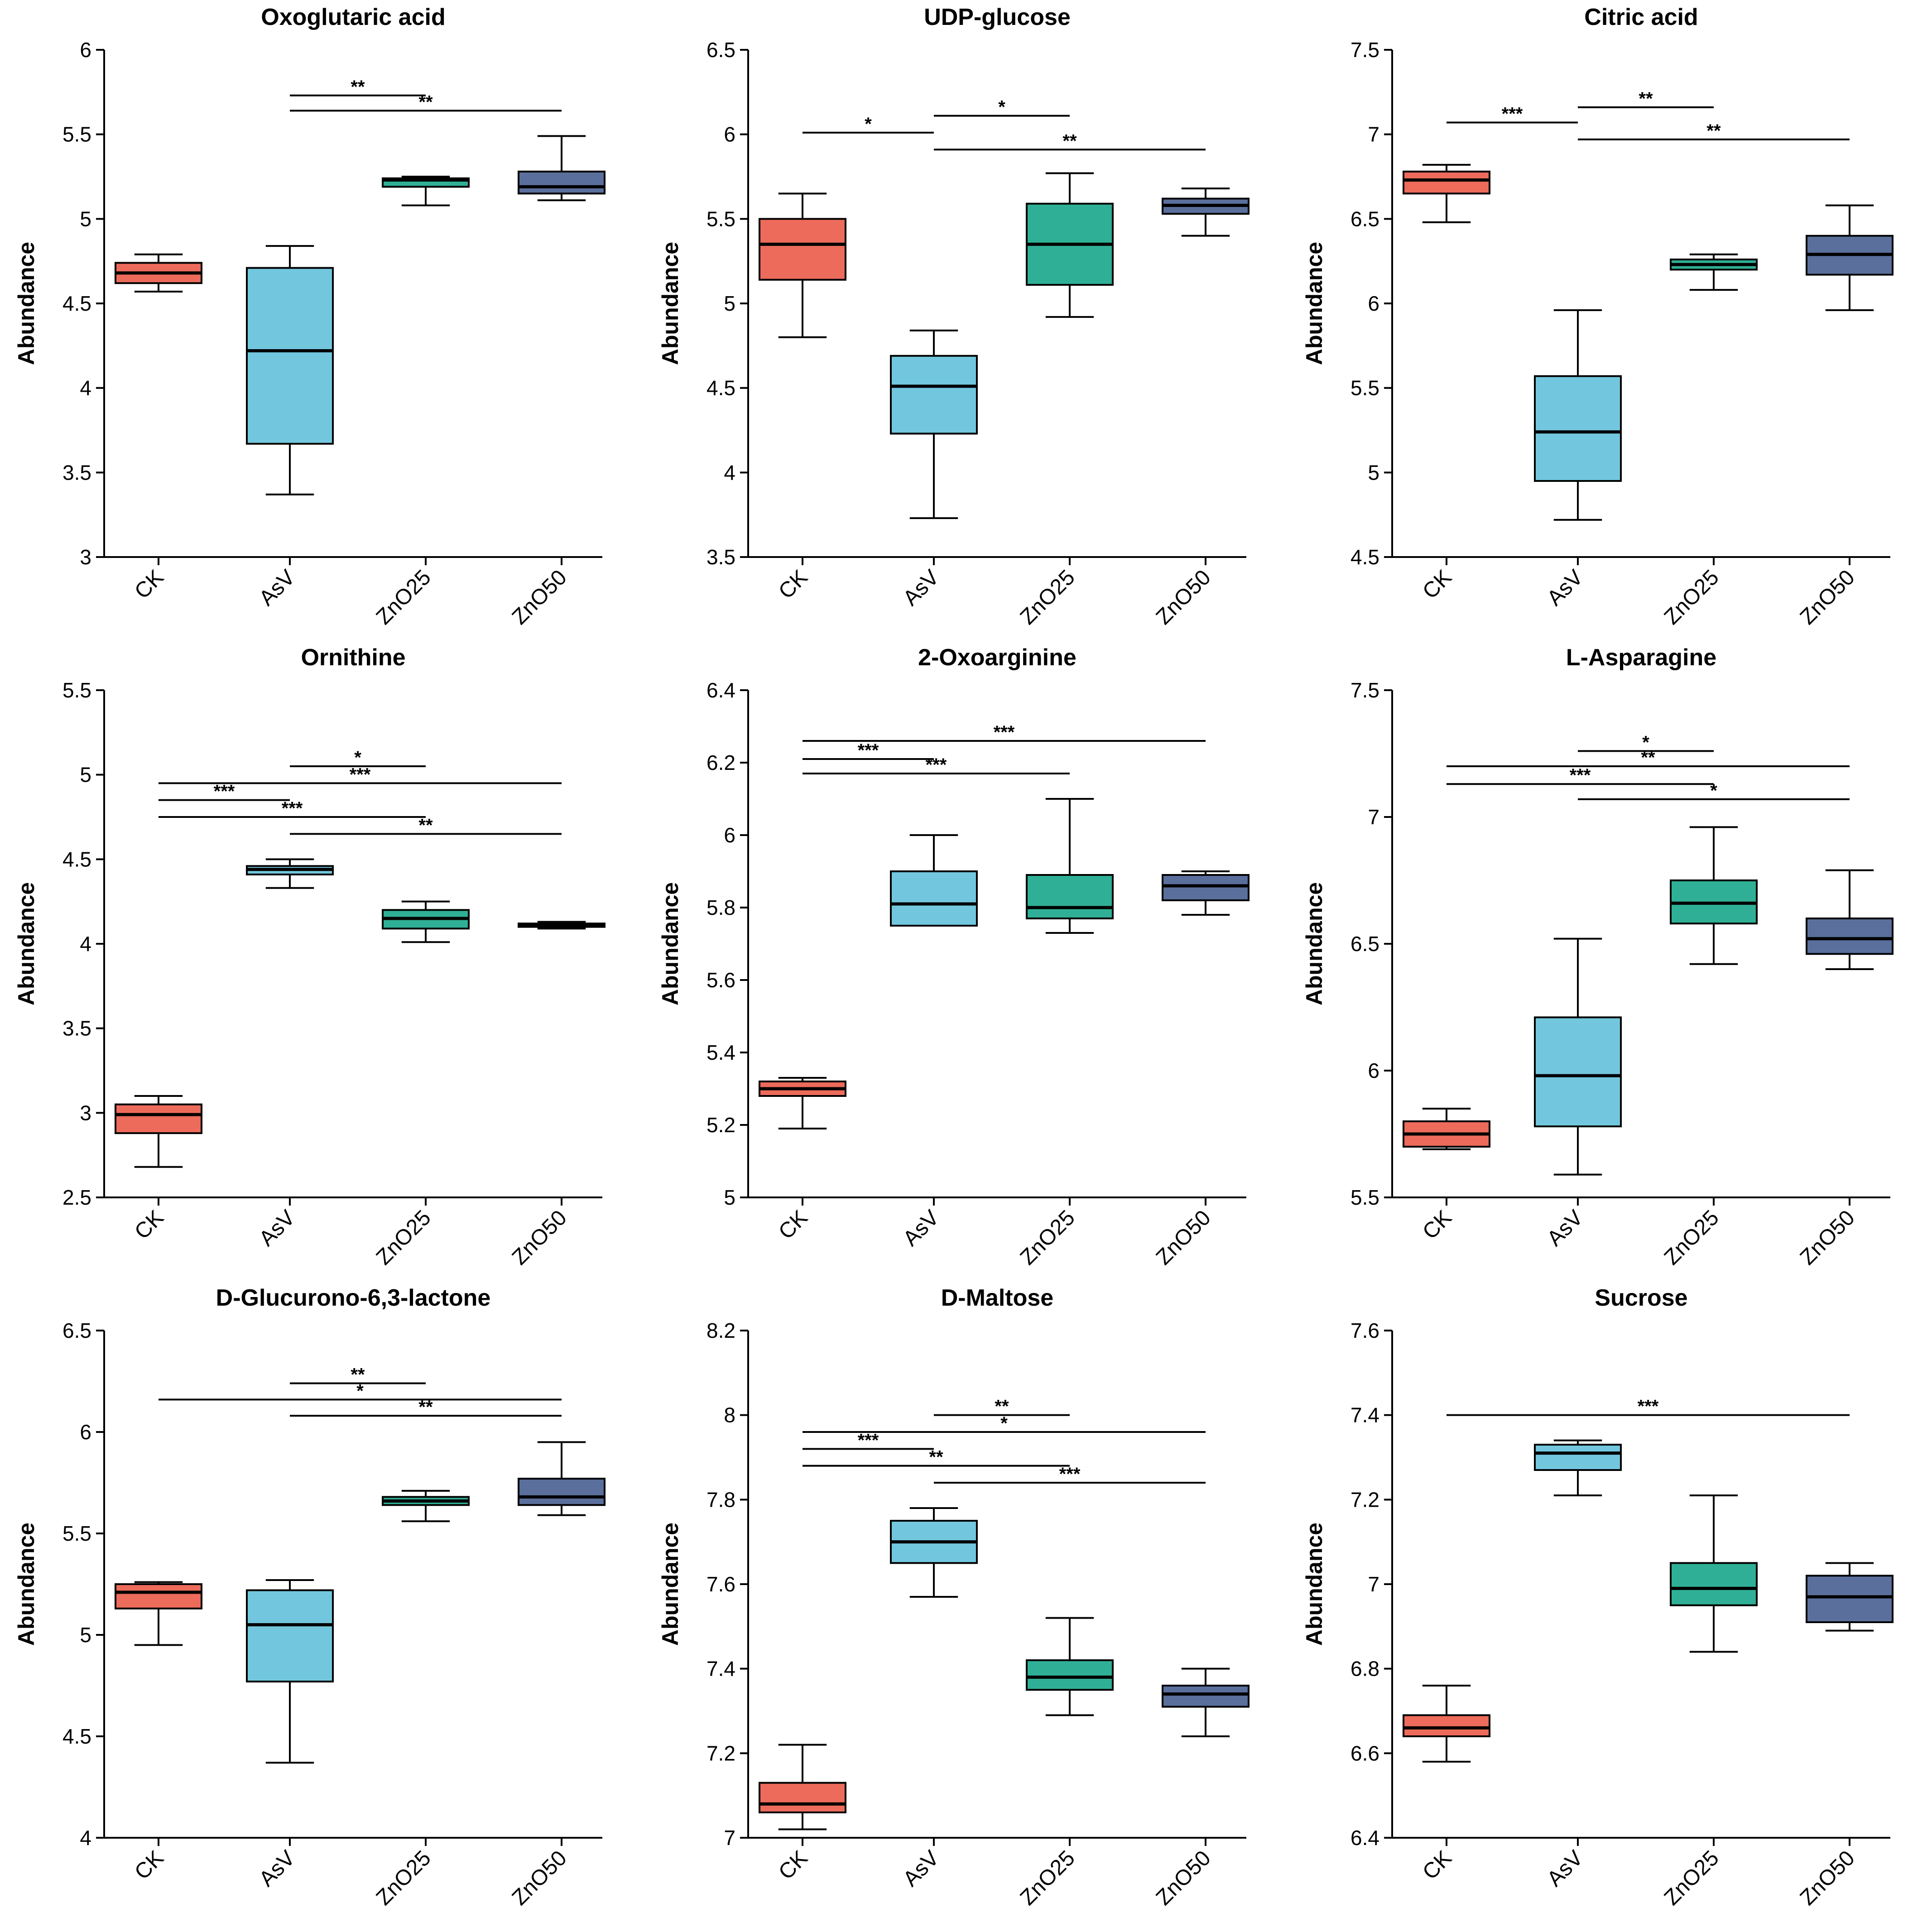 The width and height of the screenshot is (1932, 1922). Describe the element at coordinates (1641, 1298) in the screenshot. I see `chart-title: Sucrose` at that location.